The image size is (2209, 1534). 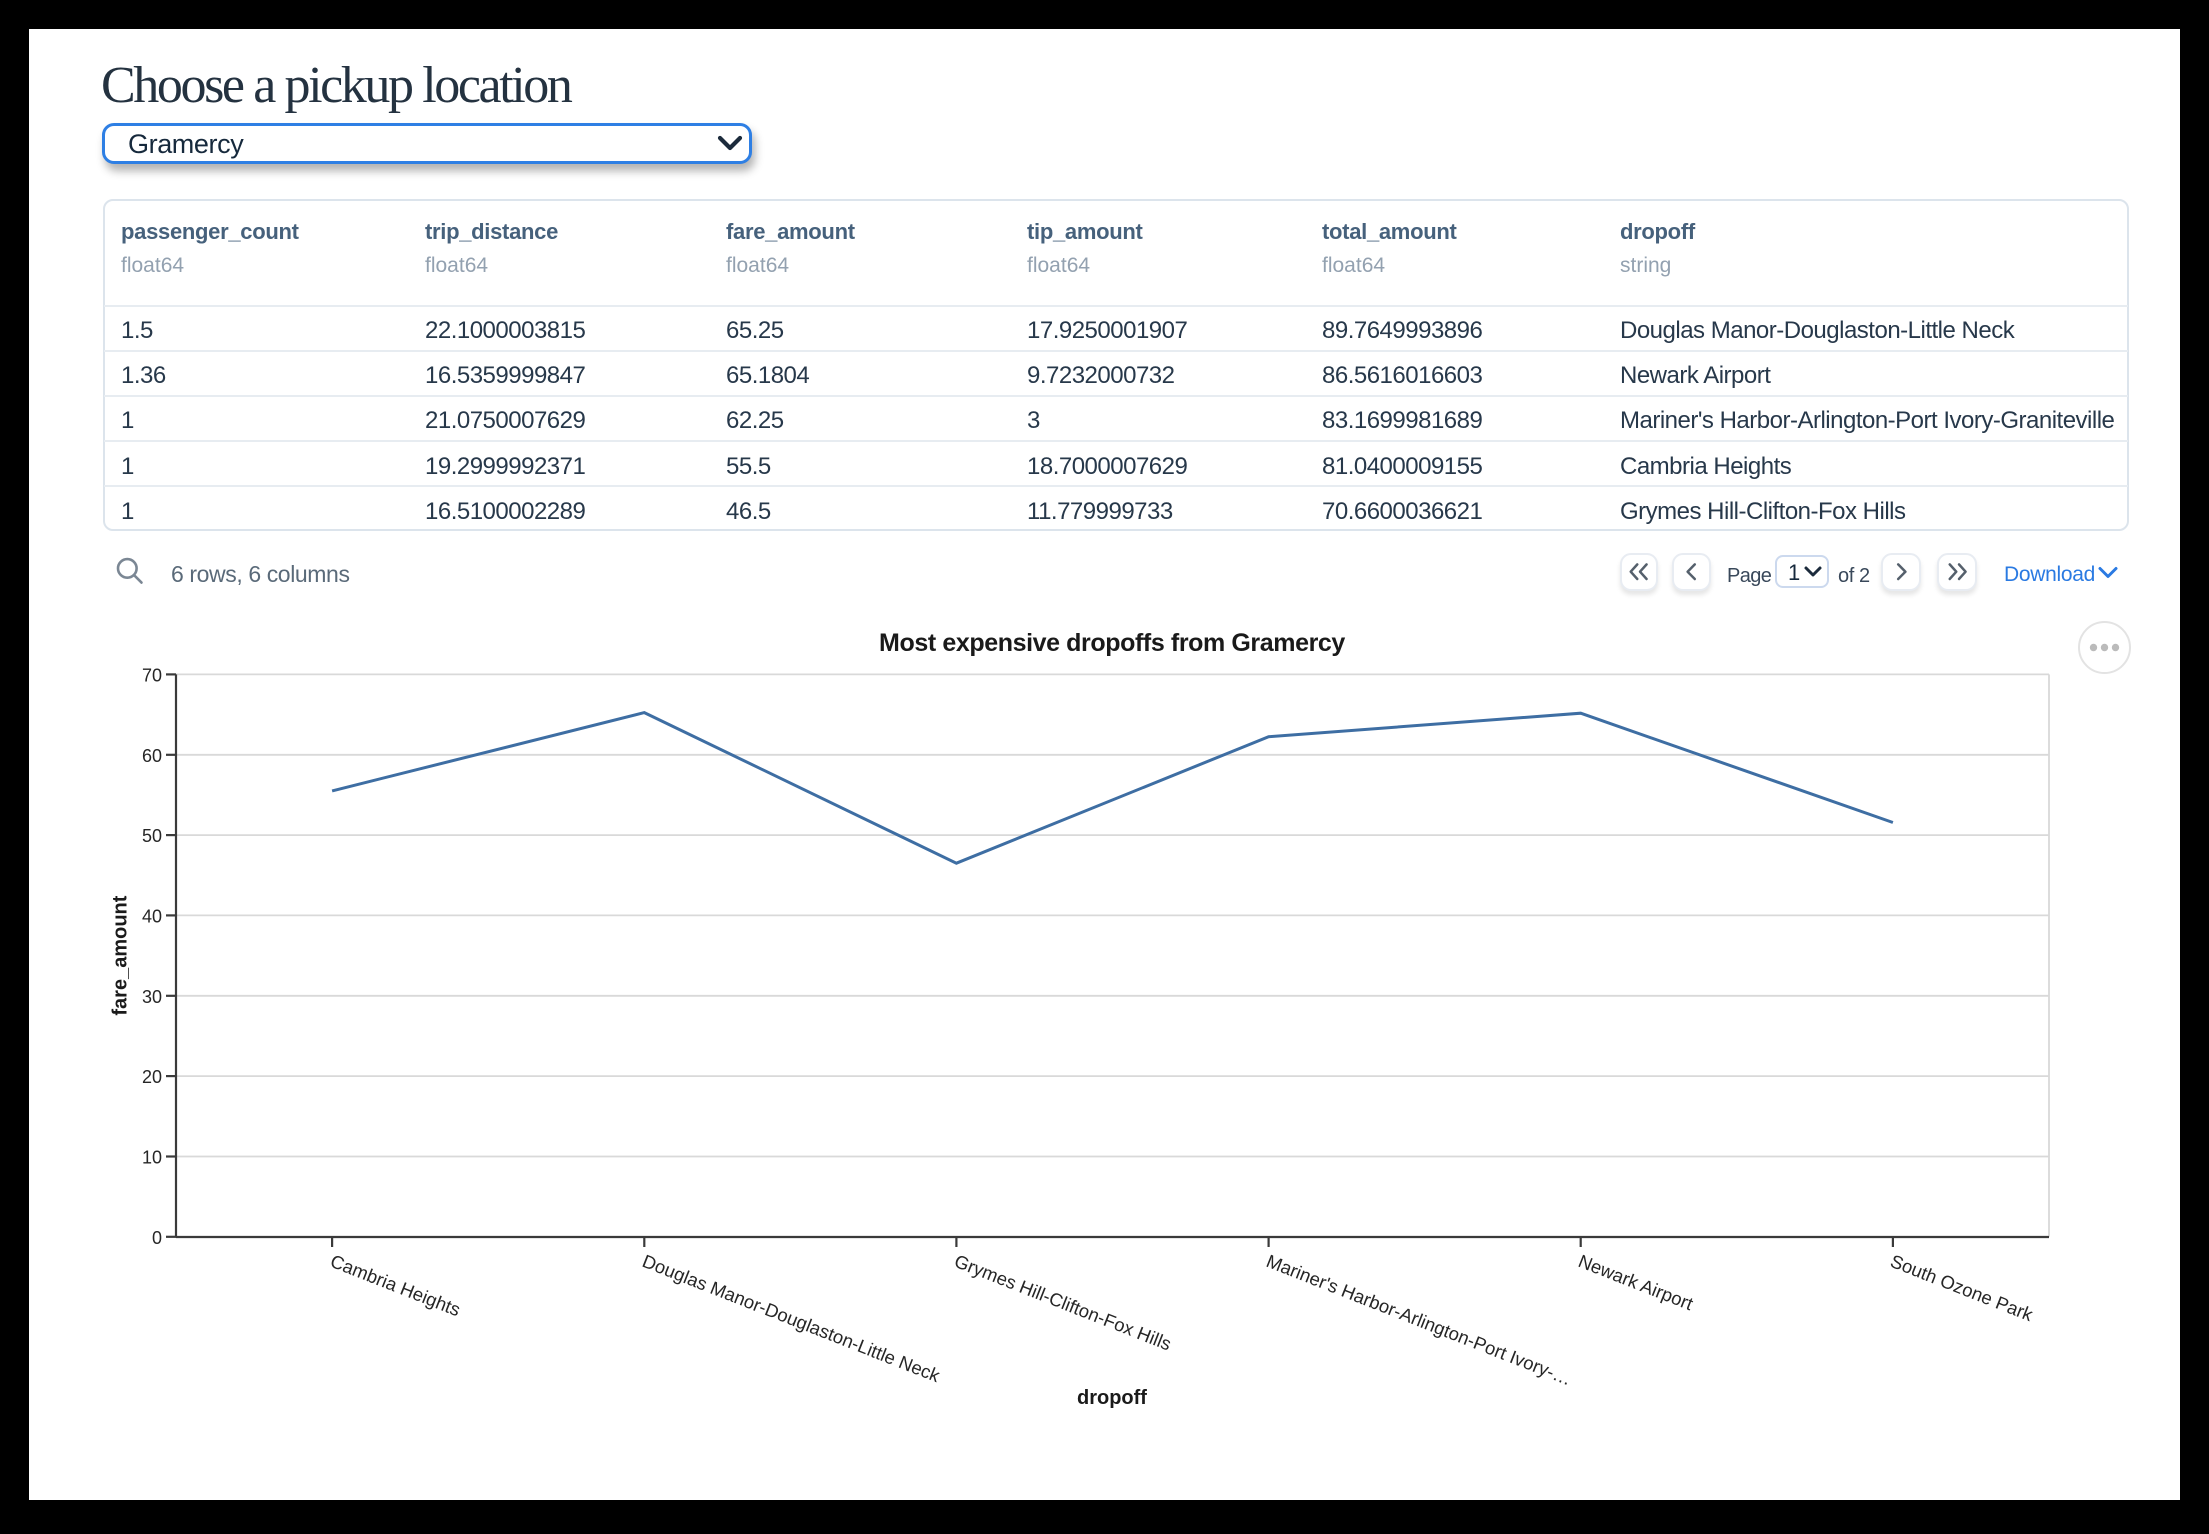 I want to click on svg-text: 30, so click(x=152, y=997).